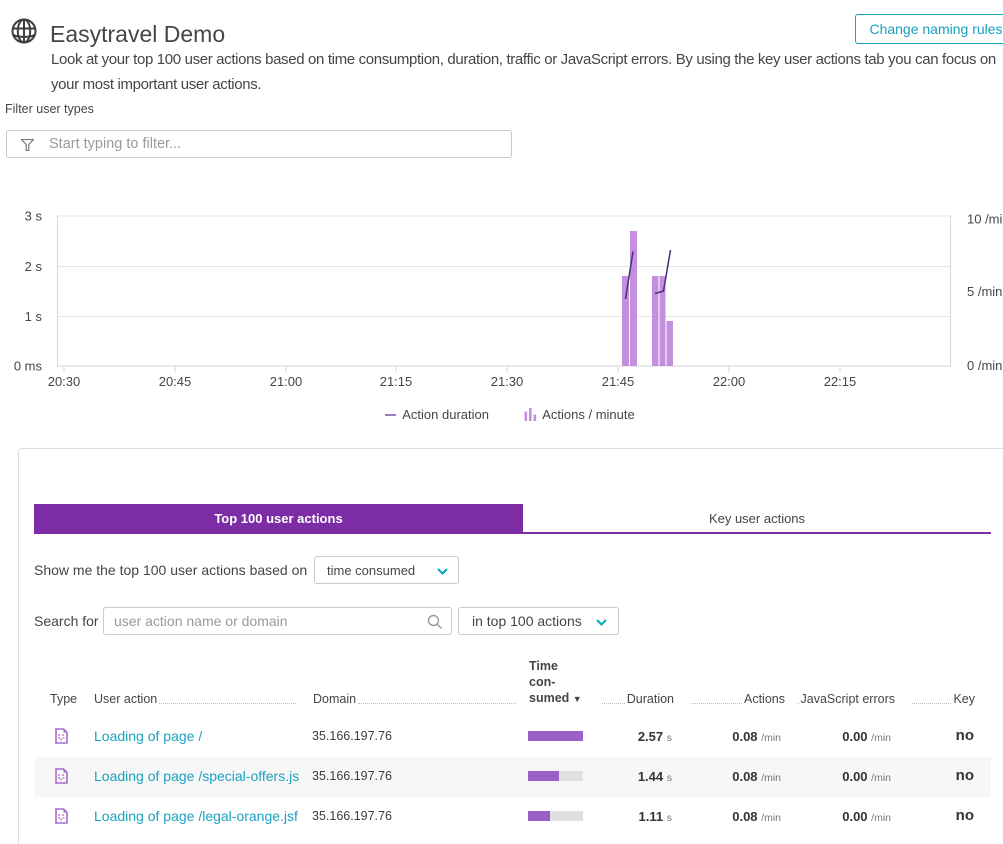 Image resolution: width=1003 pixels, height=844 pixels. I want to click on svg-text: 0 /min, so click(984, 365).